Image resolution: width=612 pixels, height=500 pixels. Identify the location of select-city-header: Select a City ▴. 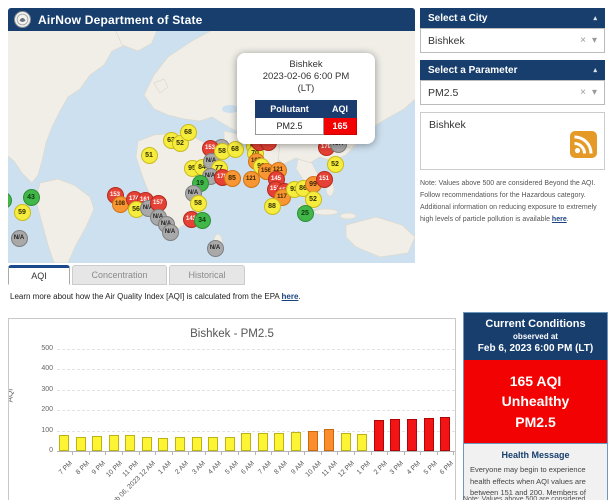
(512, 18).